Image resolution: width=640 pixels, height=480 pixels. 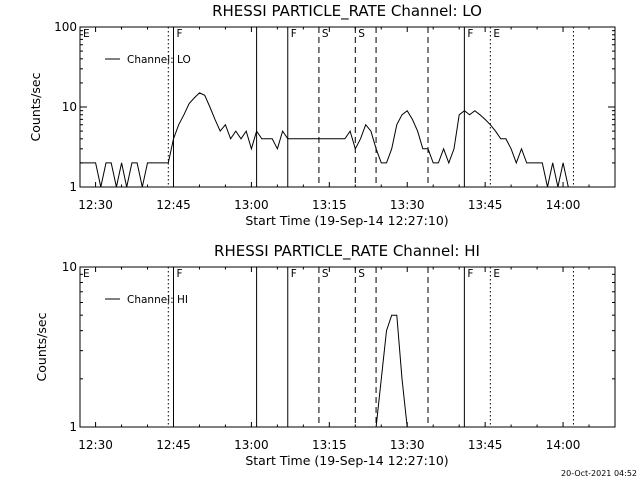 What do you see at coordinates (347, 11) in the screenshot?
I see `chart-title: RHESSI PARTICLE_RATE Channel: LO` at bounding box center [347, 11].